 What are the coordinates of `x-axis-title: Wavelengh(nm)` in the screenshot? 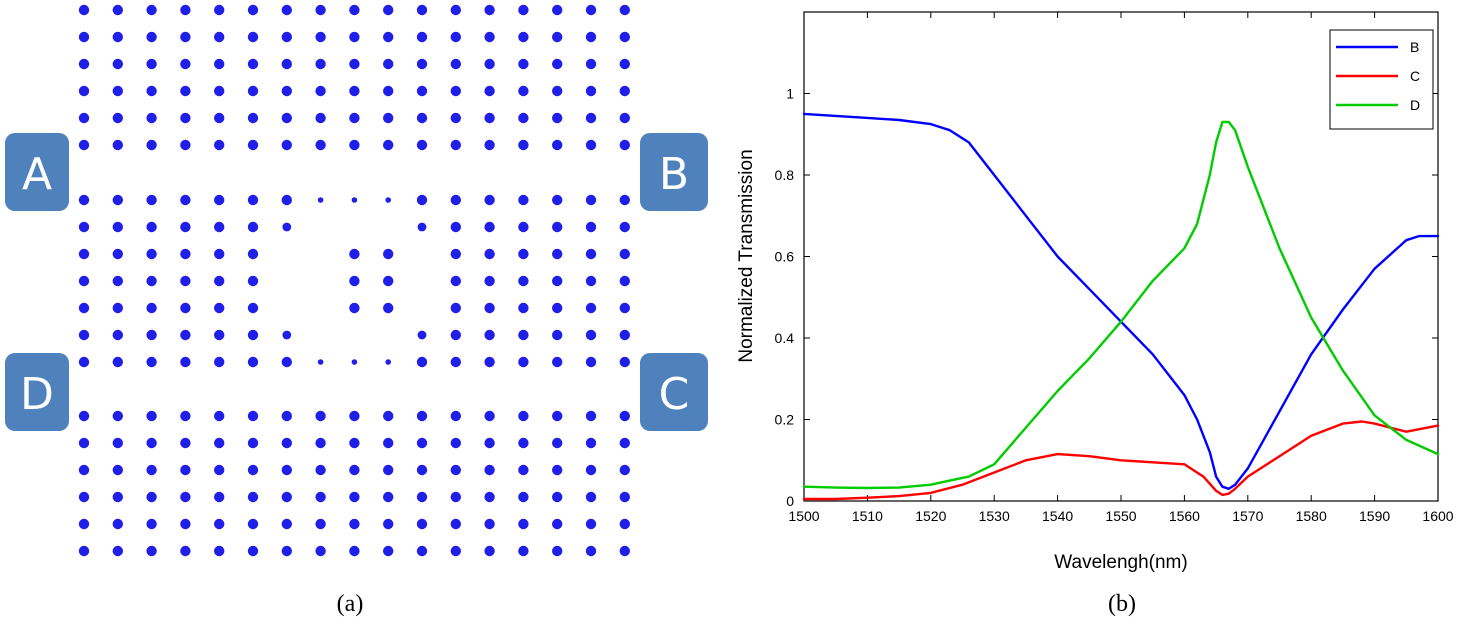 It's located at (1120, 562).